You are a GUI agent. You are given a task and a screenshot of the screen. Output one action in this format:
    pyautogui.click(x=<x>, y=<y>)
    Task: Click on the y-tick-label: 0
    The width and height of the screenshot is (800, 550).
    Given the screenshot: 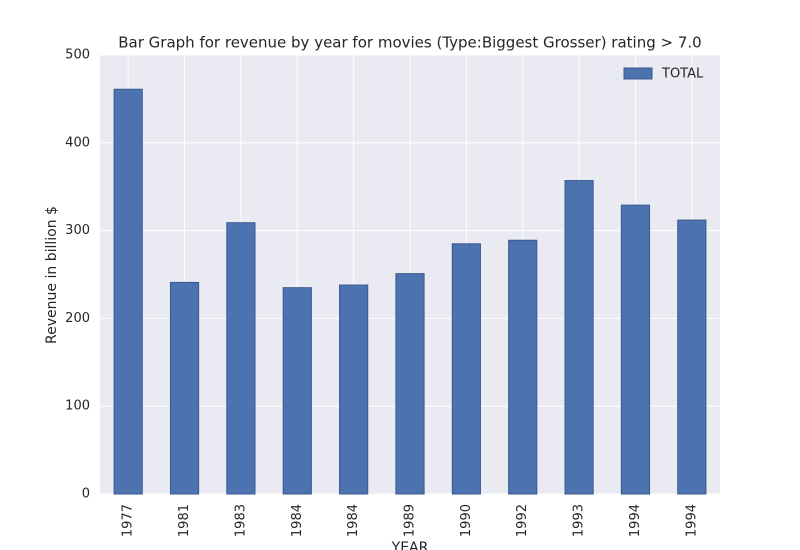 What is the action you would take?
    pyautogui.click(x=86, y=494)
    